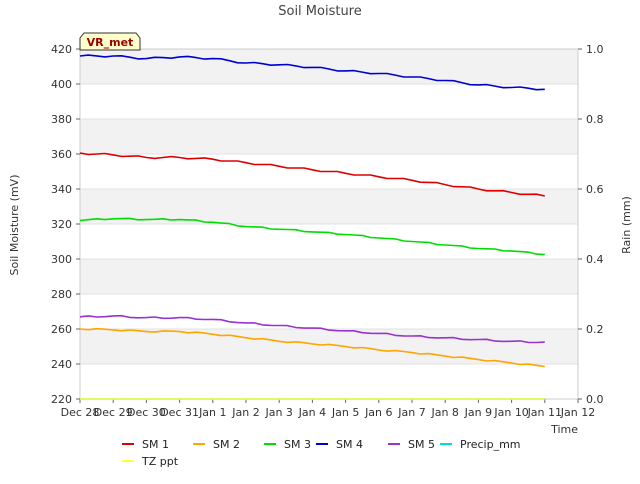 The width and height of the screenshot is (640, 484). I want to click on x-axis-label: Time, so click(564, 429).